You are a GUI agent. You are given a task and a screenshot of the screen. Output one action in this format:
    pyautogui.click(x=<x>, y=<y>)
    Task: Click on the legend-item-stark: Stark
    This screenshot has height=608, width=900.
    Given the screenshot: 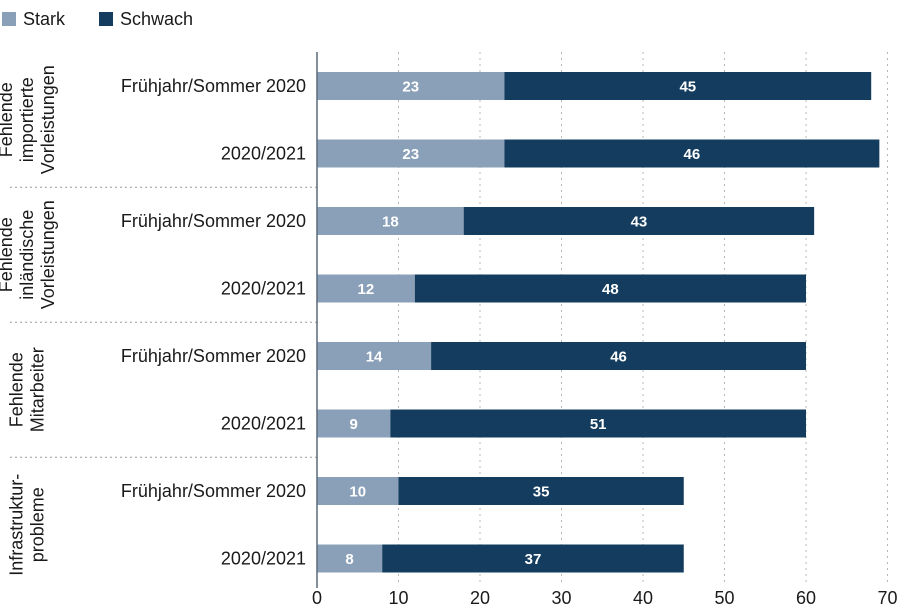 What is the action you would take?
    pyautogui.click(x=33, y=19)
    